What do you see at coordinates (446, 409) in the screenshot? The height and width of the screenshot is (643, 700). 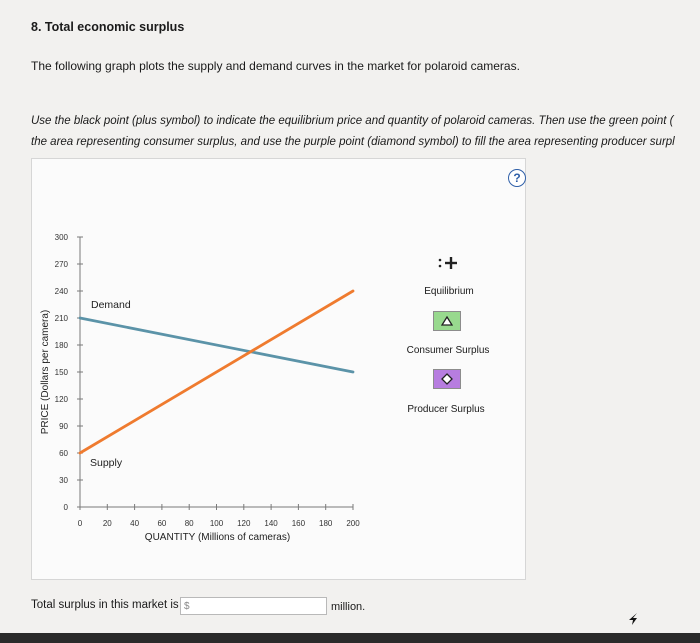 I see `producer-surplus-tool-label: Producer Surplus` at bounding box center [446, 409].